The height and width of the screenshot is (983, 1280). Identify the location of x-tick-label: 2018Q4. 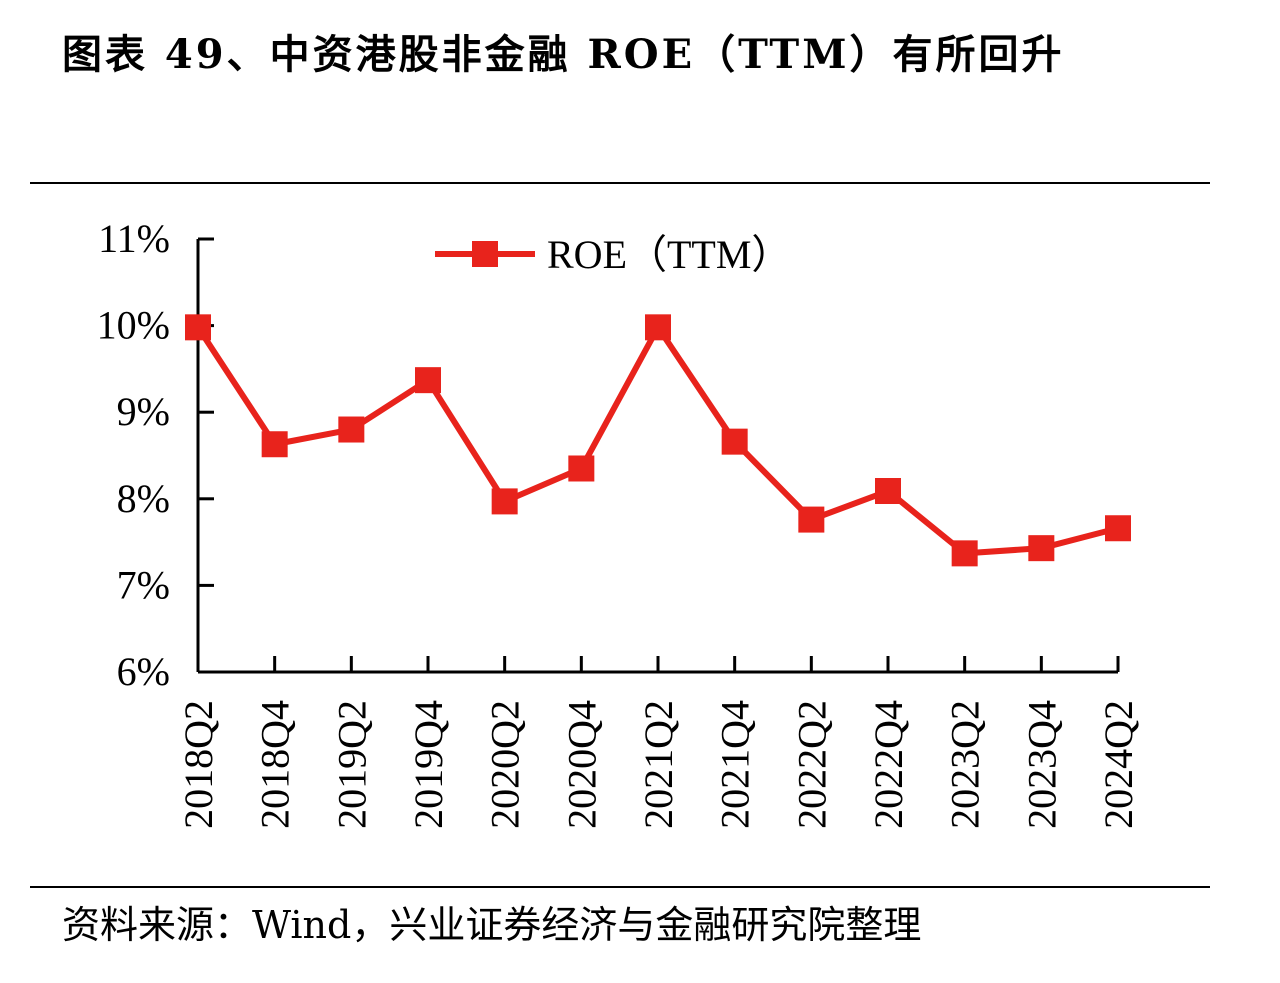
(275, 764).